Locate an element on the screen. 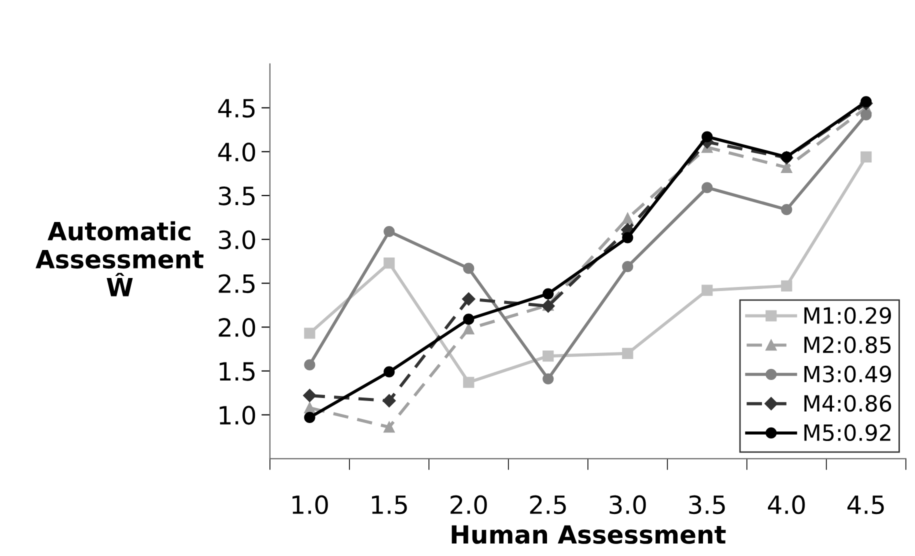  x-tick-label: 3.5 is located at coordinates (707, 504).